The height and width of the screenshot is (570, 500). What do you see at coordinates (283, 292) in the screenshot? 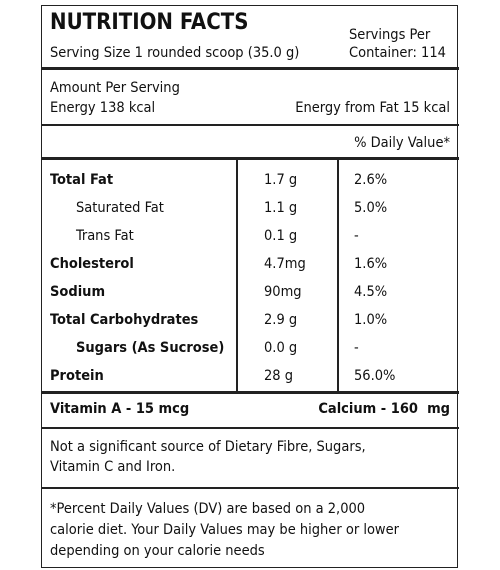
I see `nutrient-amount: 90mg` at bounding box center [283, 292].